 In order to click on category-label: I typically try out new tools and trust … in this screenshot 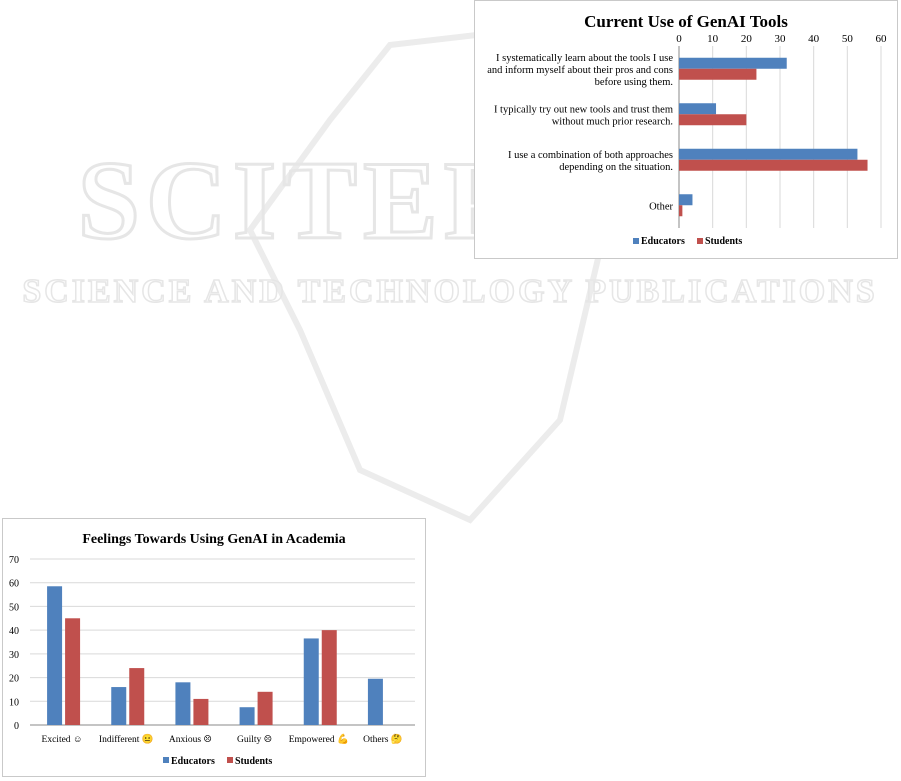, I will do `click(583, 109)`.